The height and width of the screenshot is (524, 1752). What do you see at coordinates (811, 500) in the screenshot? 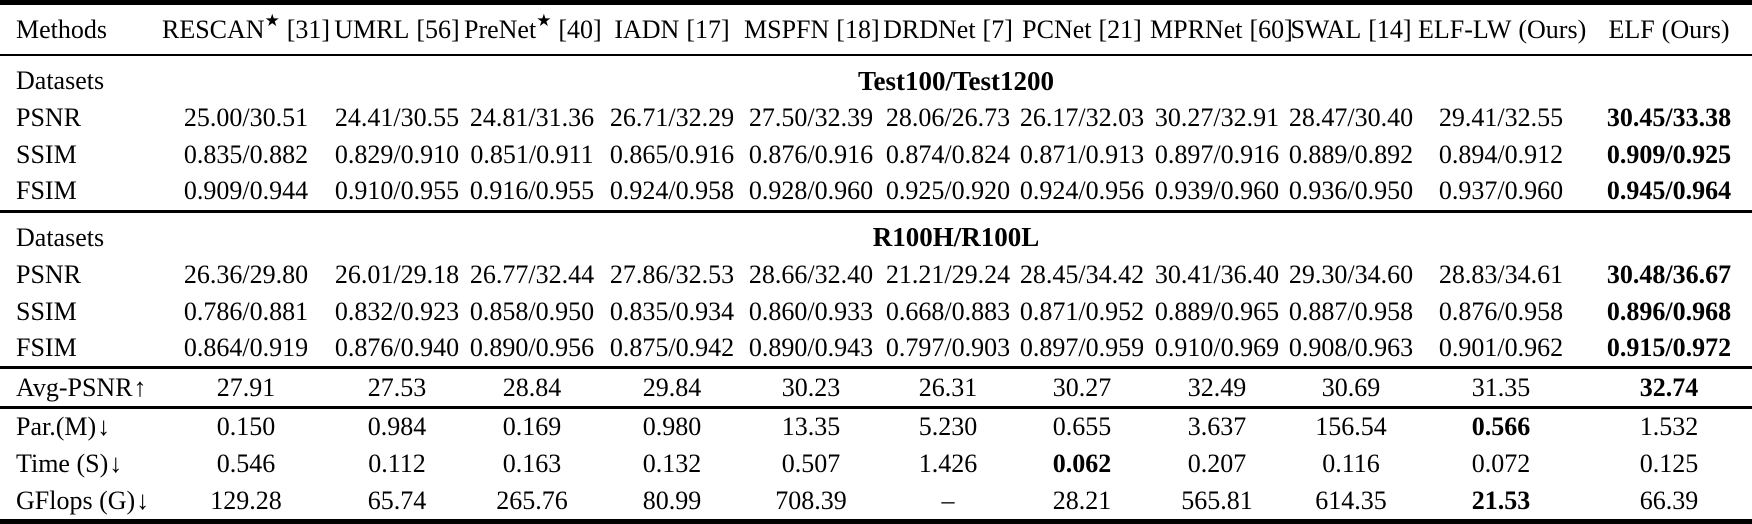
I see `value-cell: 708.39` at bounding box center [811, 500].